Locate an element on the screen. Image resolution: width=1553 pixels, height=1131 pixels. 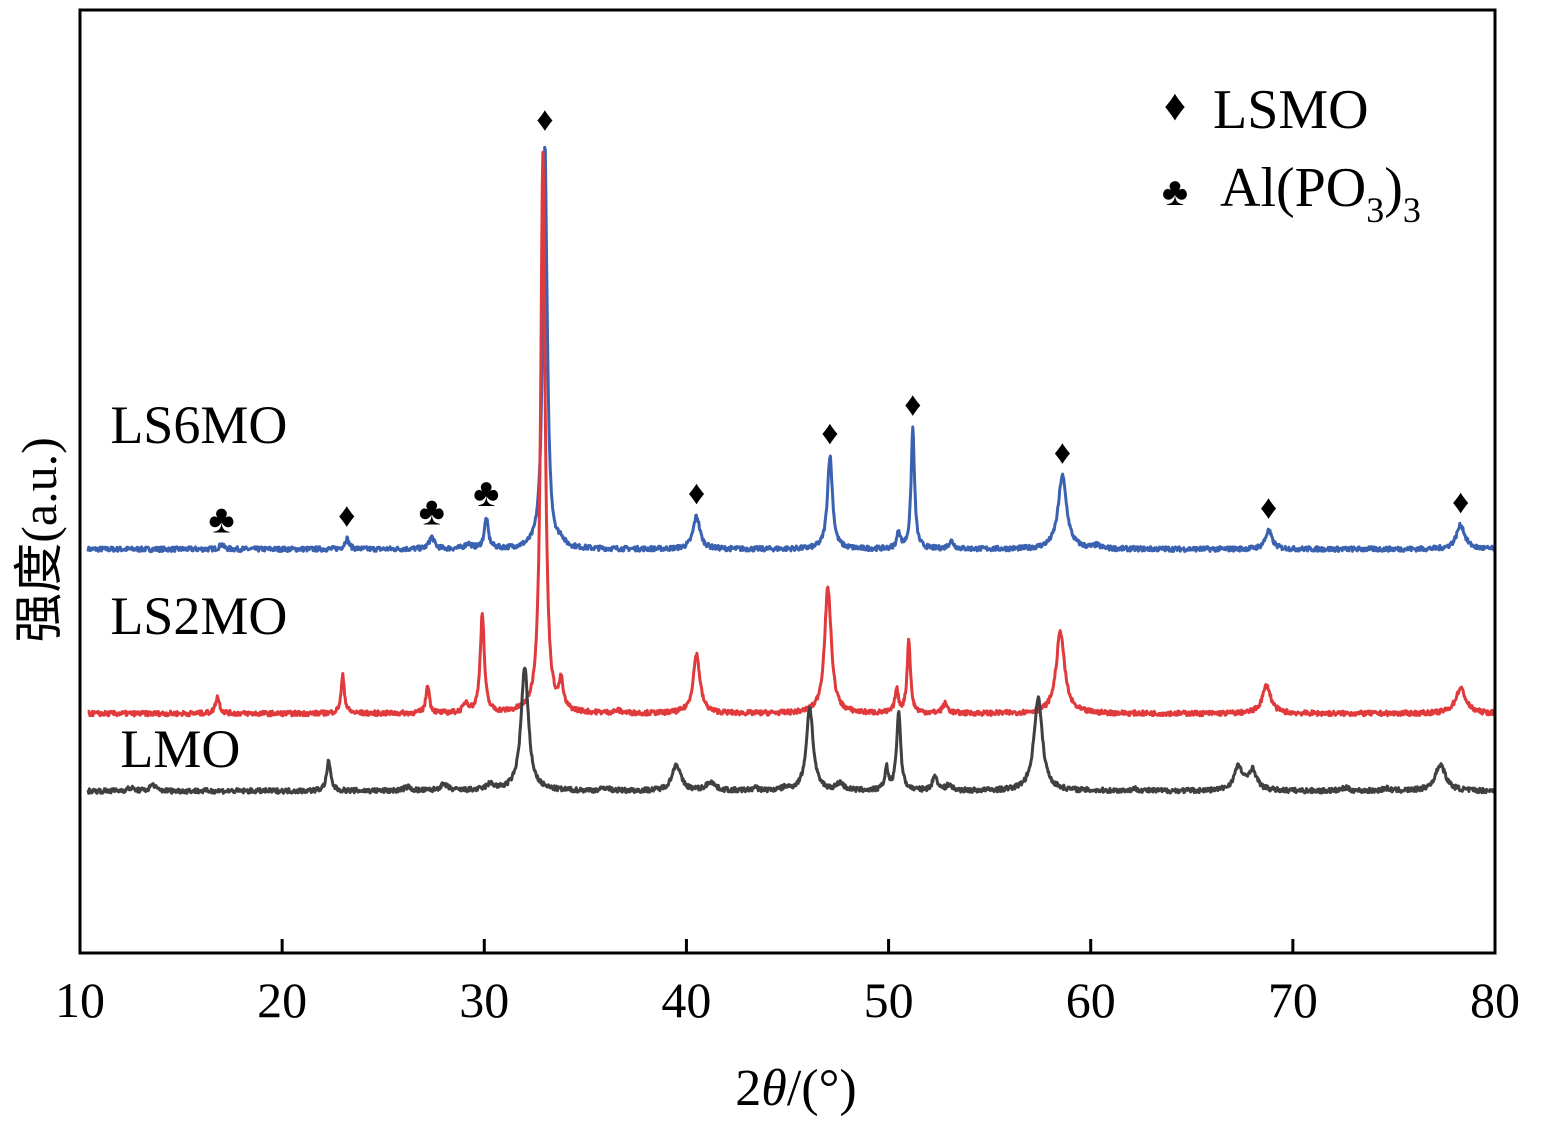
legend: ♦ LSMO ♣ Al(PO3)3 is located at coordinates (1291, 154).